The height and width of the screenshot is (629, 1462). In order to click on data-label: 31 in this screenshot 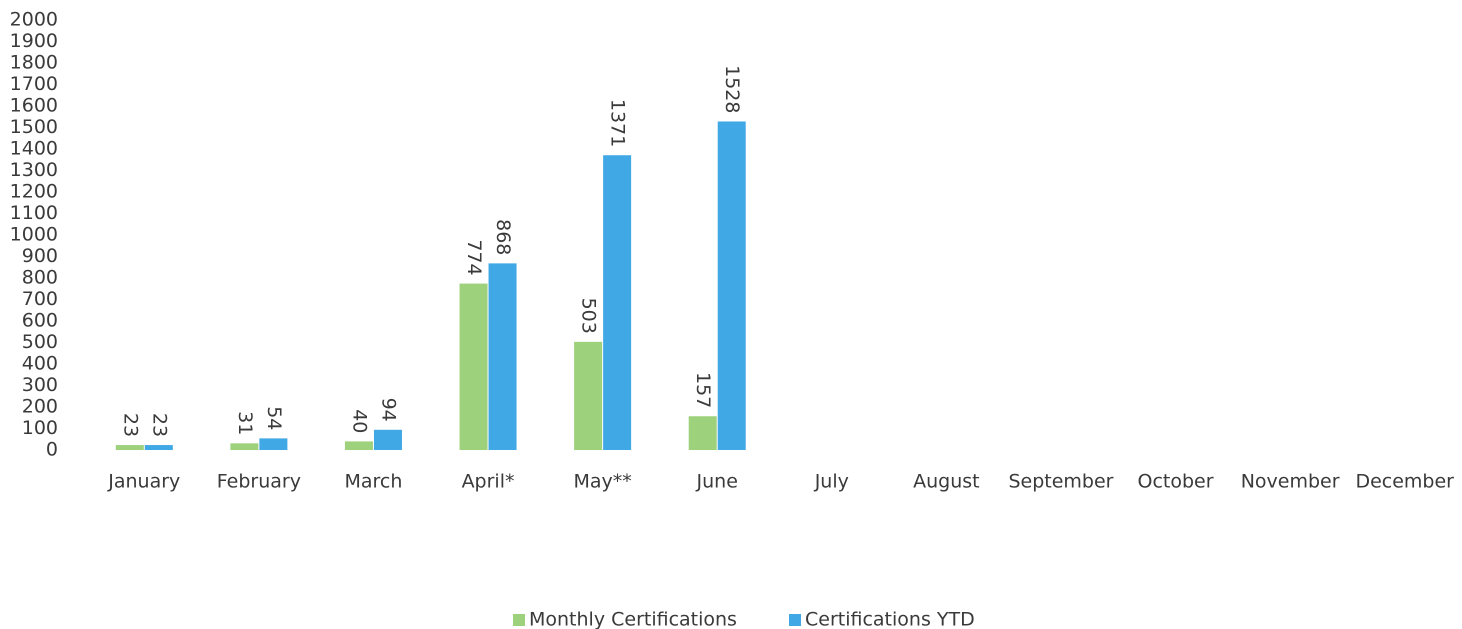, I will do `click(245, 423)`.